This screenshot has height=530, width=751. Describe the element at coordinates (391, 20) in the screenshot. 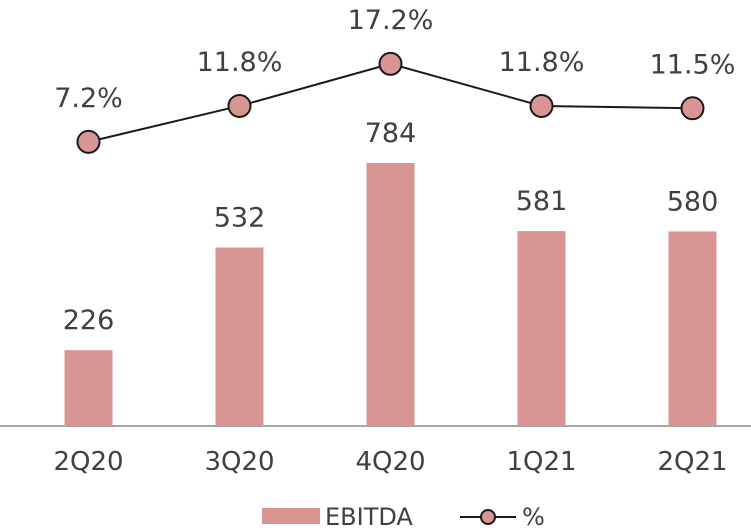

I see `percent-value-label: 17.2%` at that location.